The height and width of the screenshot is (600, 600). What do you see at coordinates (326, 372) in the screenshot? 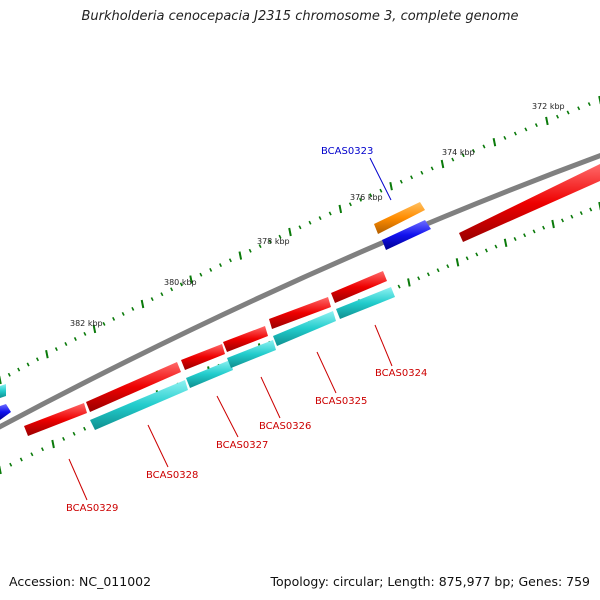
I see `leader-bcas0325` at bounding box center [326, 372].